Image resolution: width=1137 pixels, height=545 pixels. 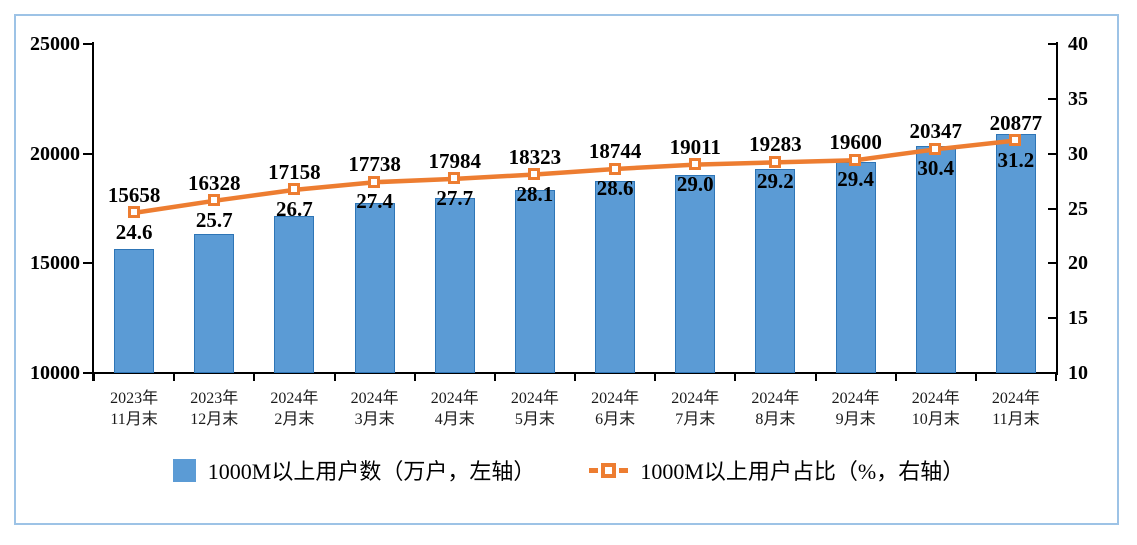 What do you see at coordinates (1078, 373) in the screenshot?
I see `right-axis-tick-label: 10` at bounding box center [1078, 373].